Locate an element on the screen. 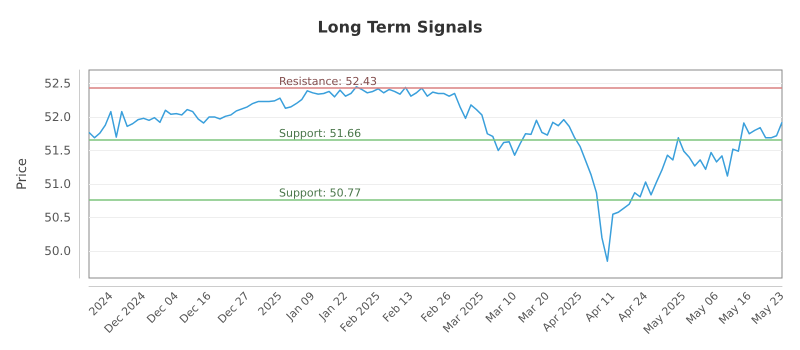 The height and width of the screenshot is (350, 800). x-tick-label: Apr 11 is located at coordinates (600, 306).